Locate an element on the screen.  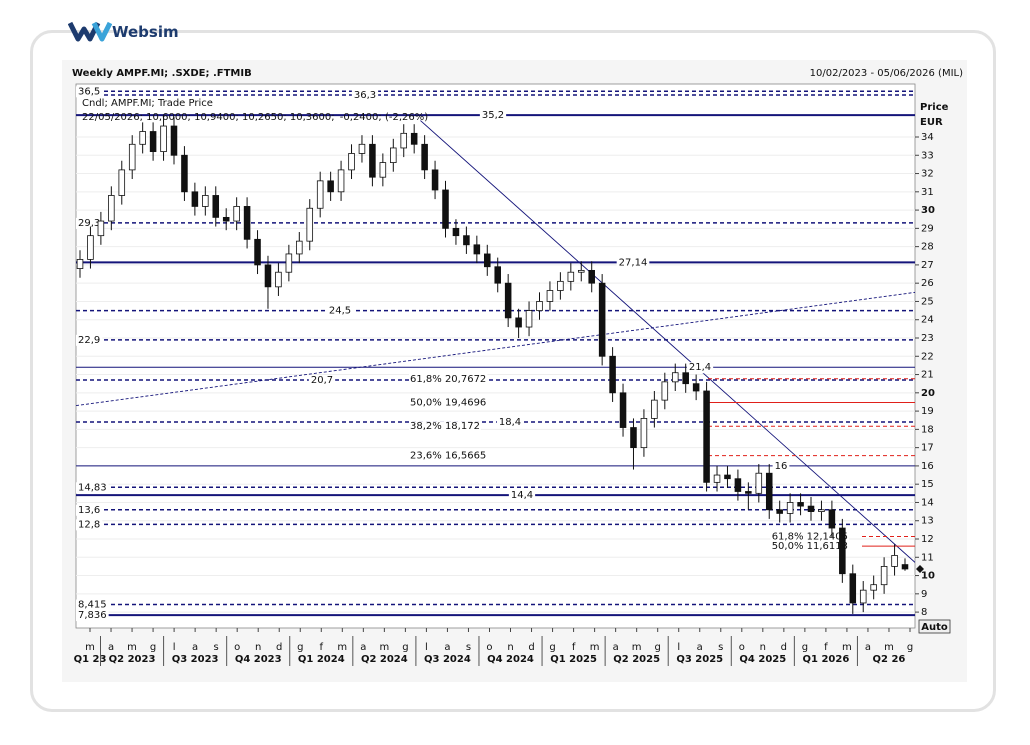
y-tick-label: 28 is located at coordinates (927, 247).